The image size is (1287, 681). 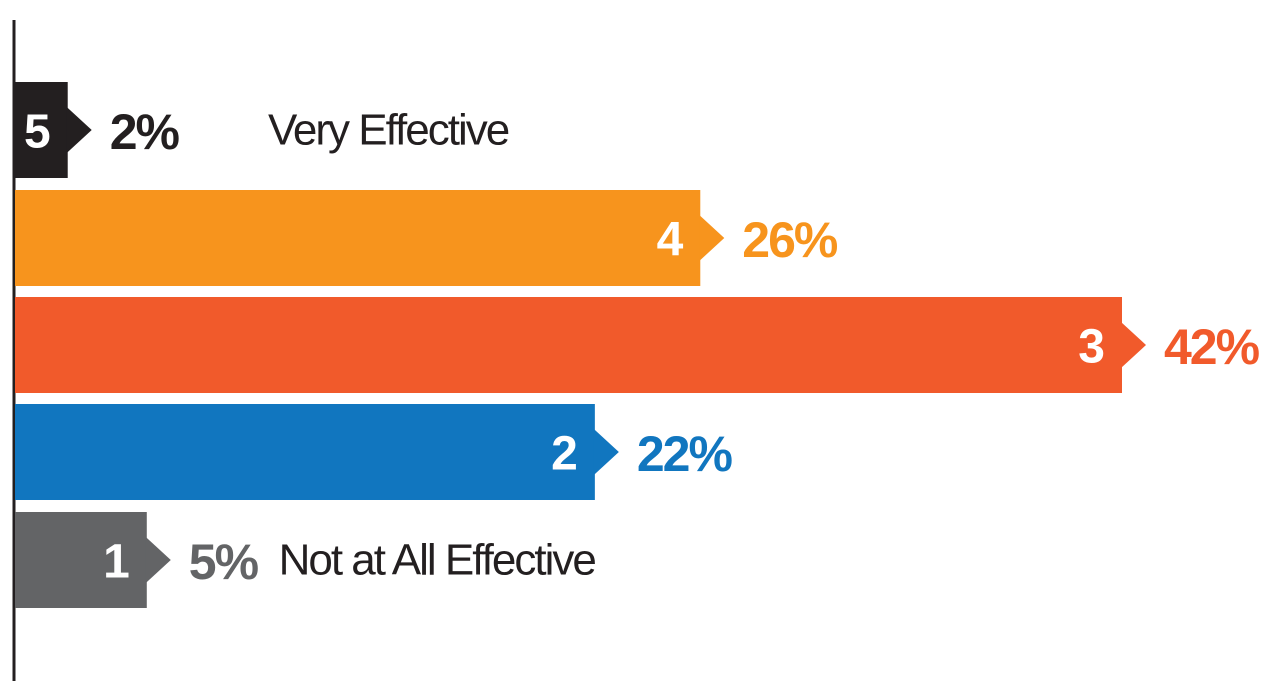 I want to click on category-label: 3, so click(x=1091, y=347).